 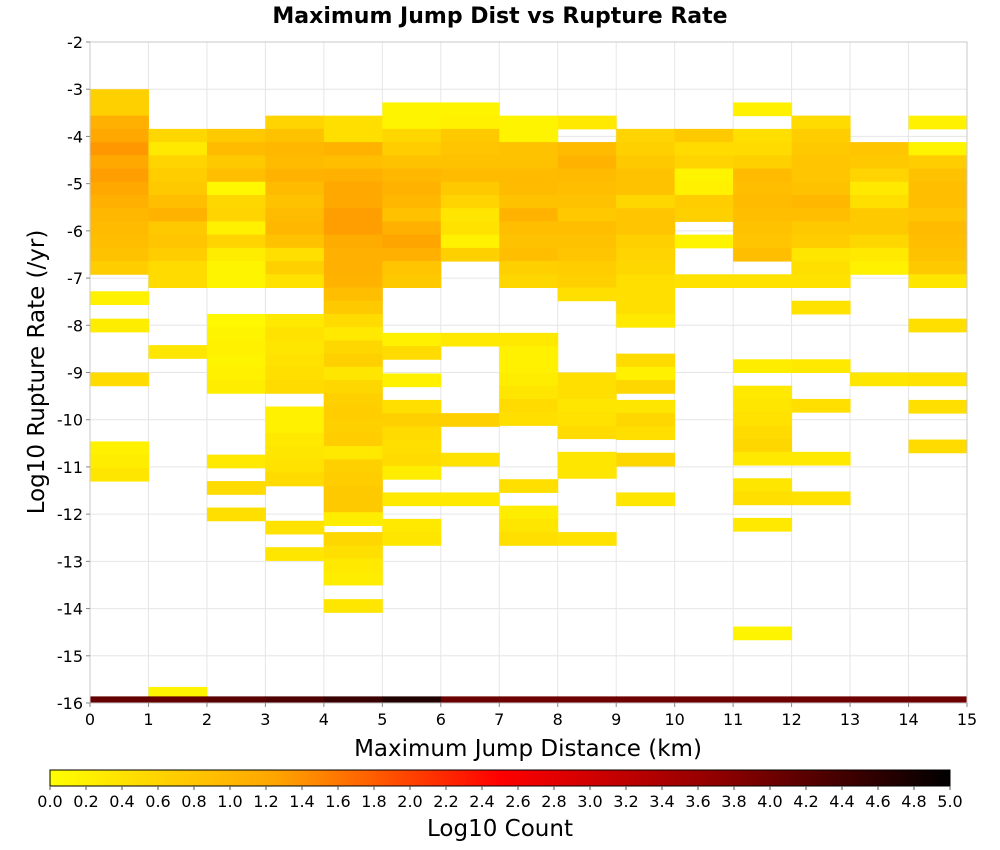 What do you see at coordinates (949, 801) in the screenshot?
I see `colorbar-tick-label: 5.0` at bounding box center [949, 801].